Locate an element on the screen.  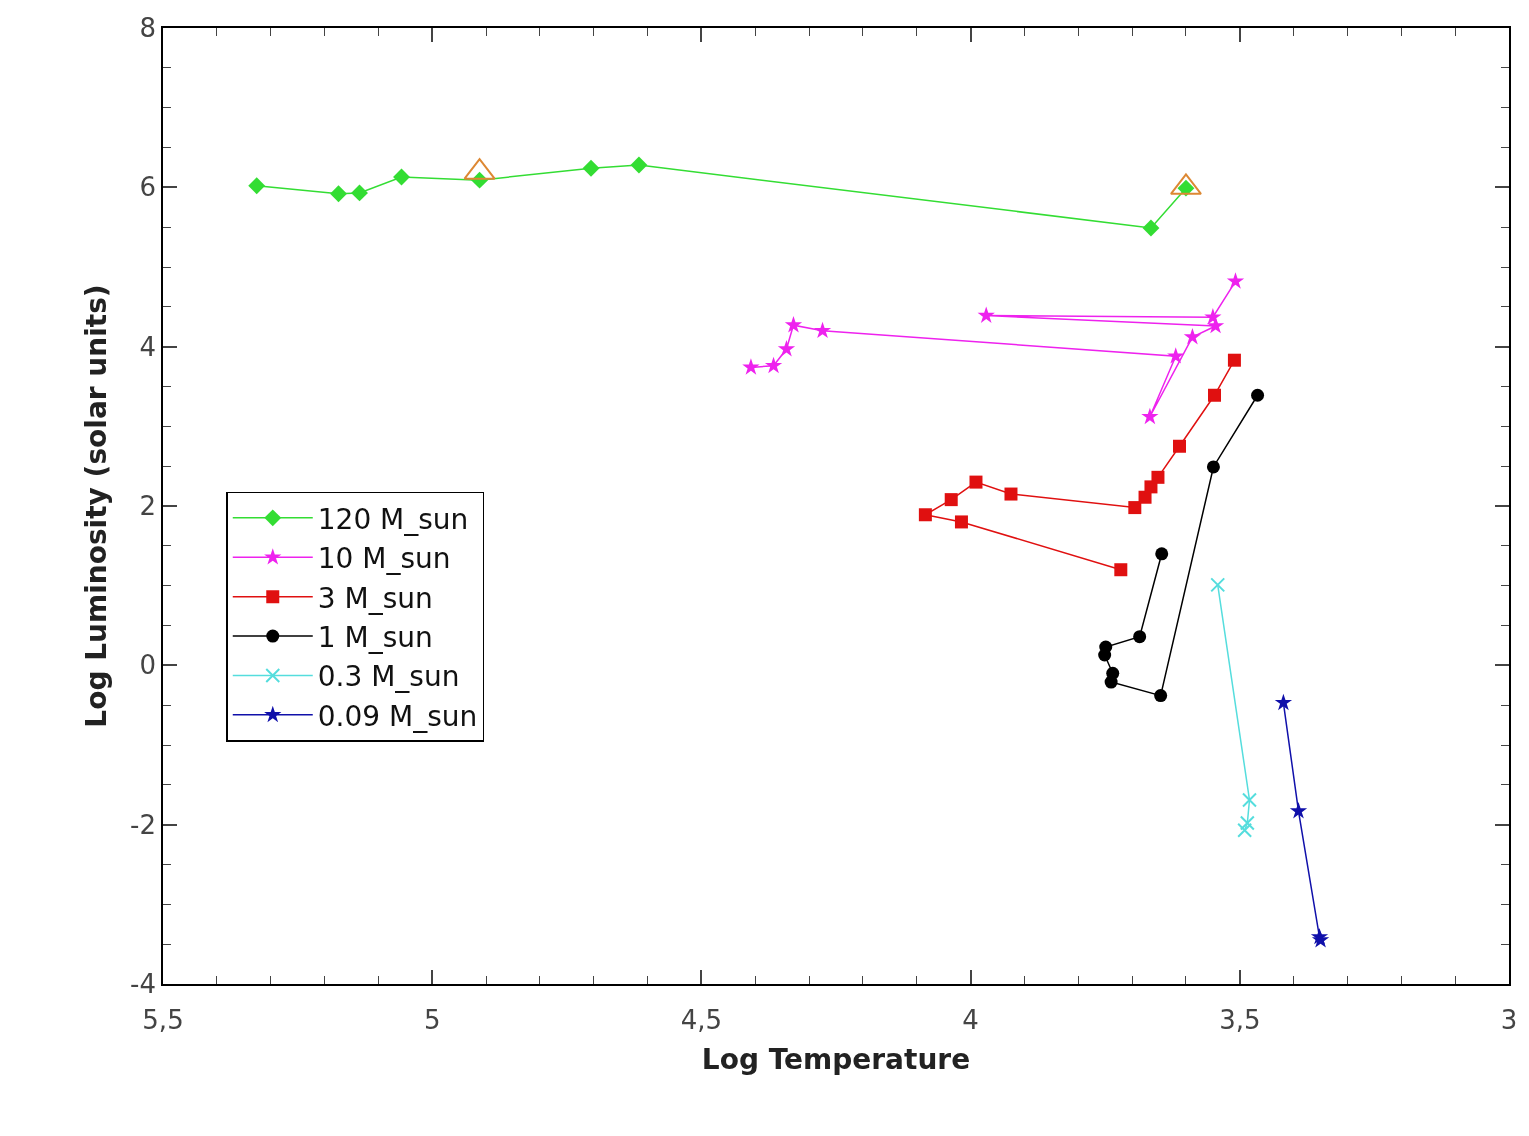
x-axis-title: Log Temperature is located at coordinates (836, 1059).